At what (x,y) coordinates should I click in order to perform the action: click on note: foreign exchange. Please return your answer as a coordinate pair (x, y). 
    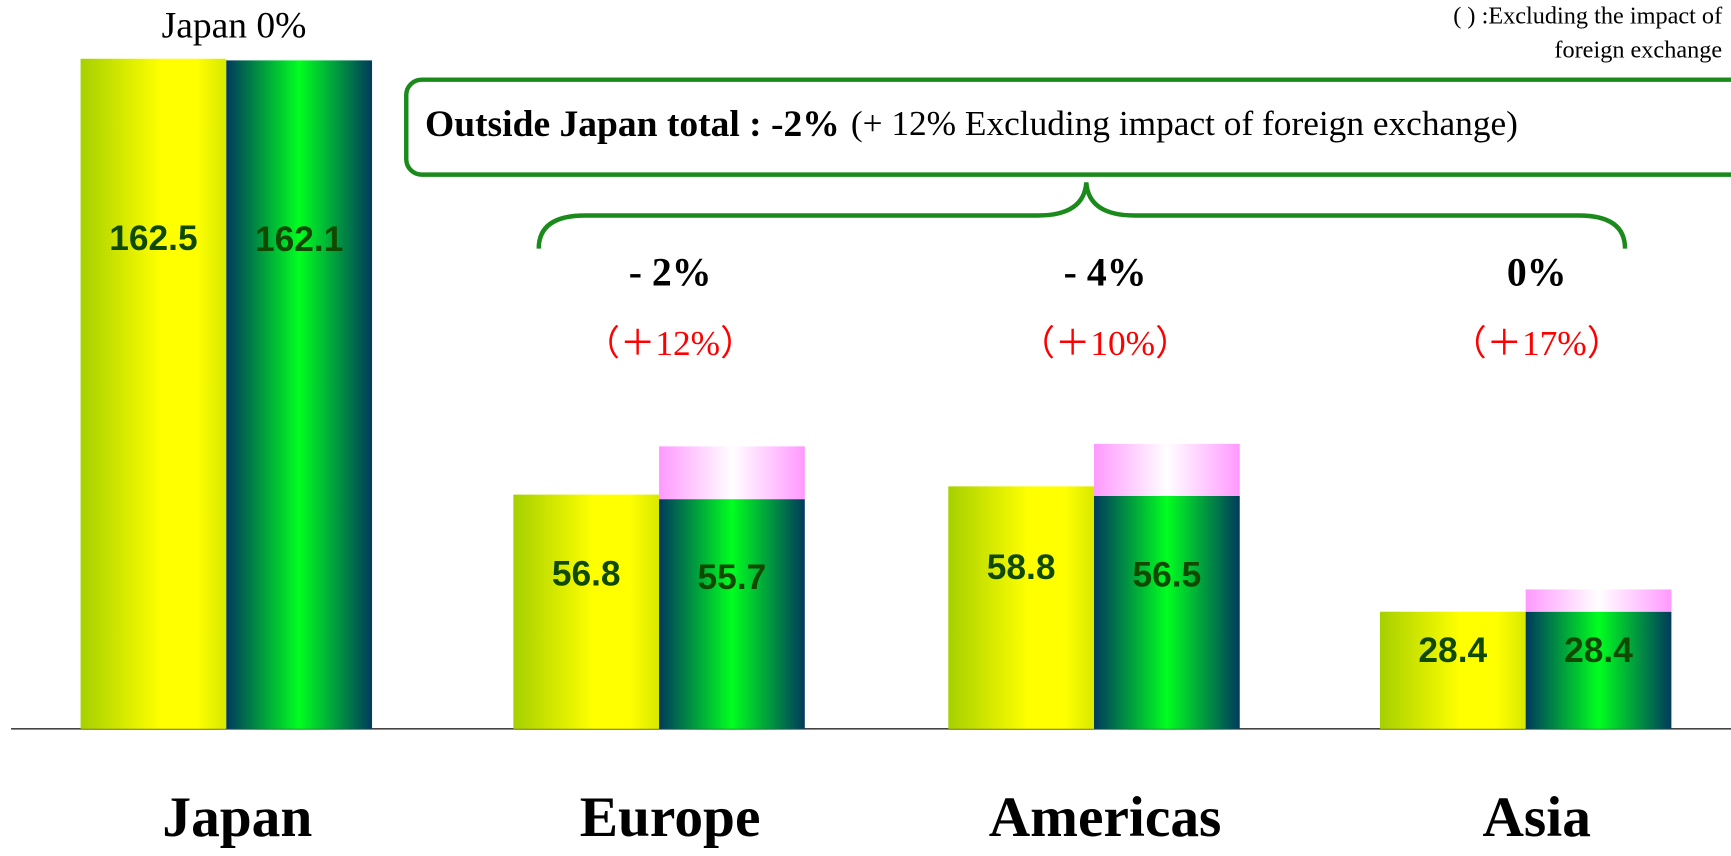
    Looking at the image, I should click on (1638, 50).